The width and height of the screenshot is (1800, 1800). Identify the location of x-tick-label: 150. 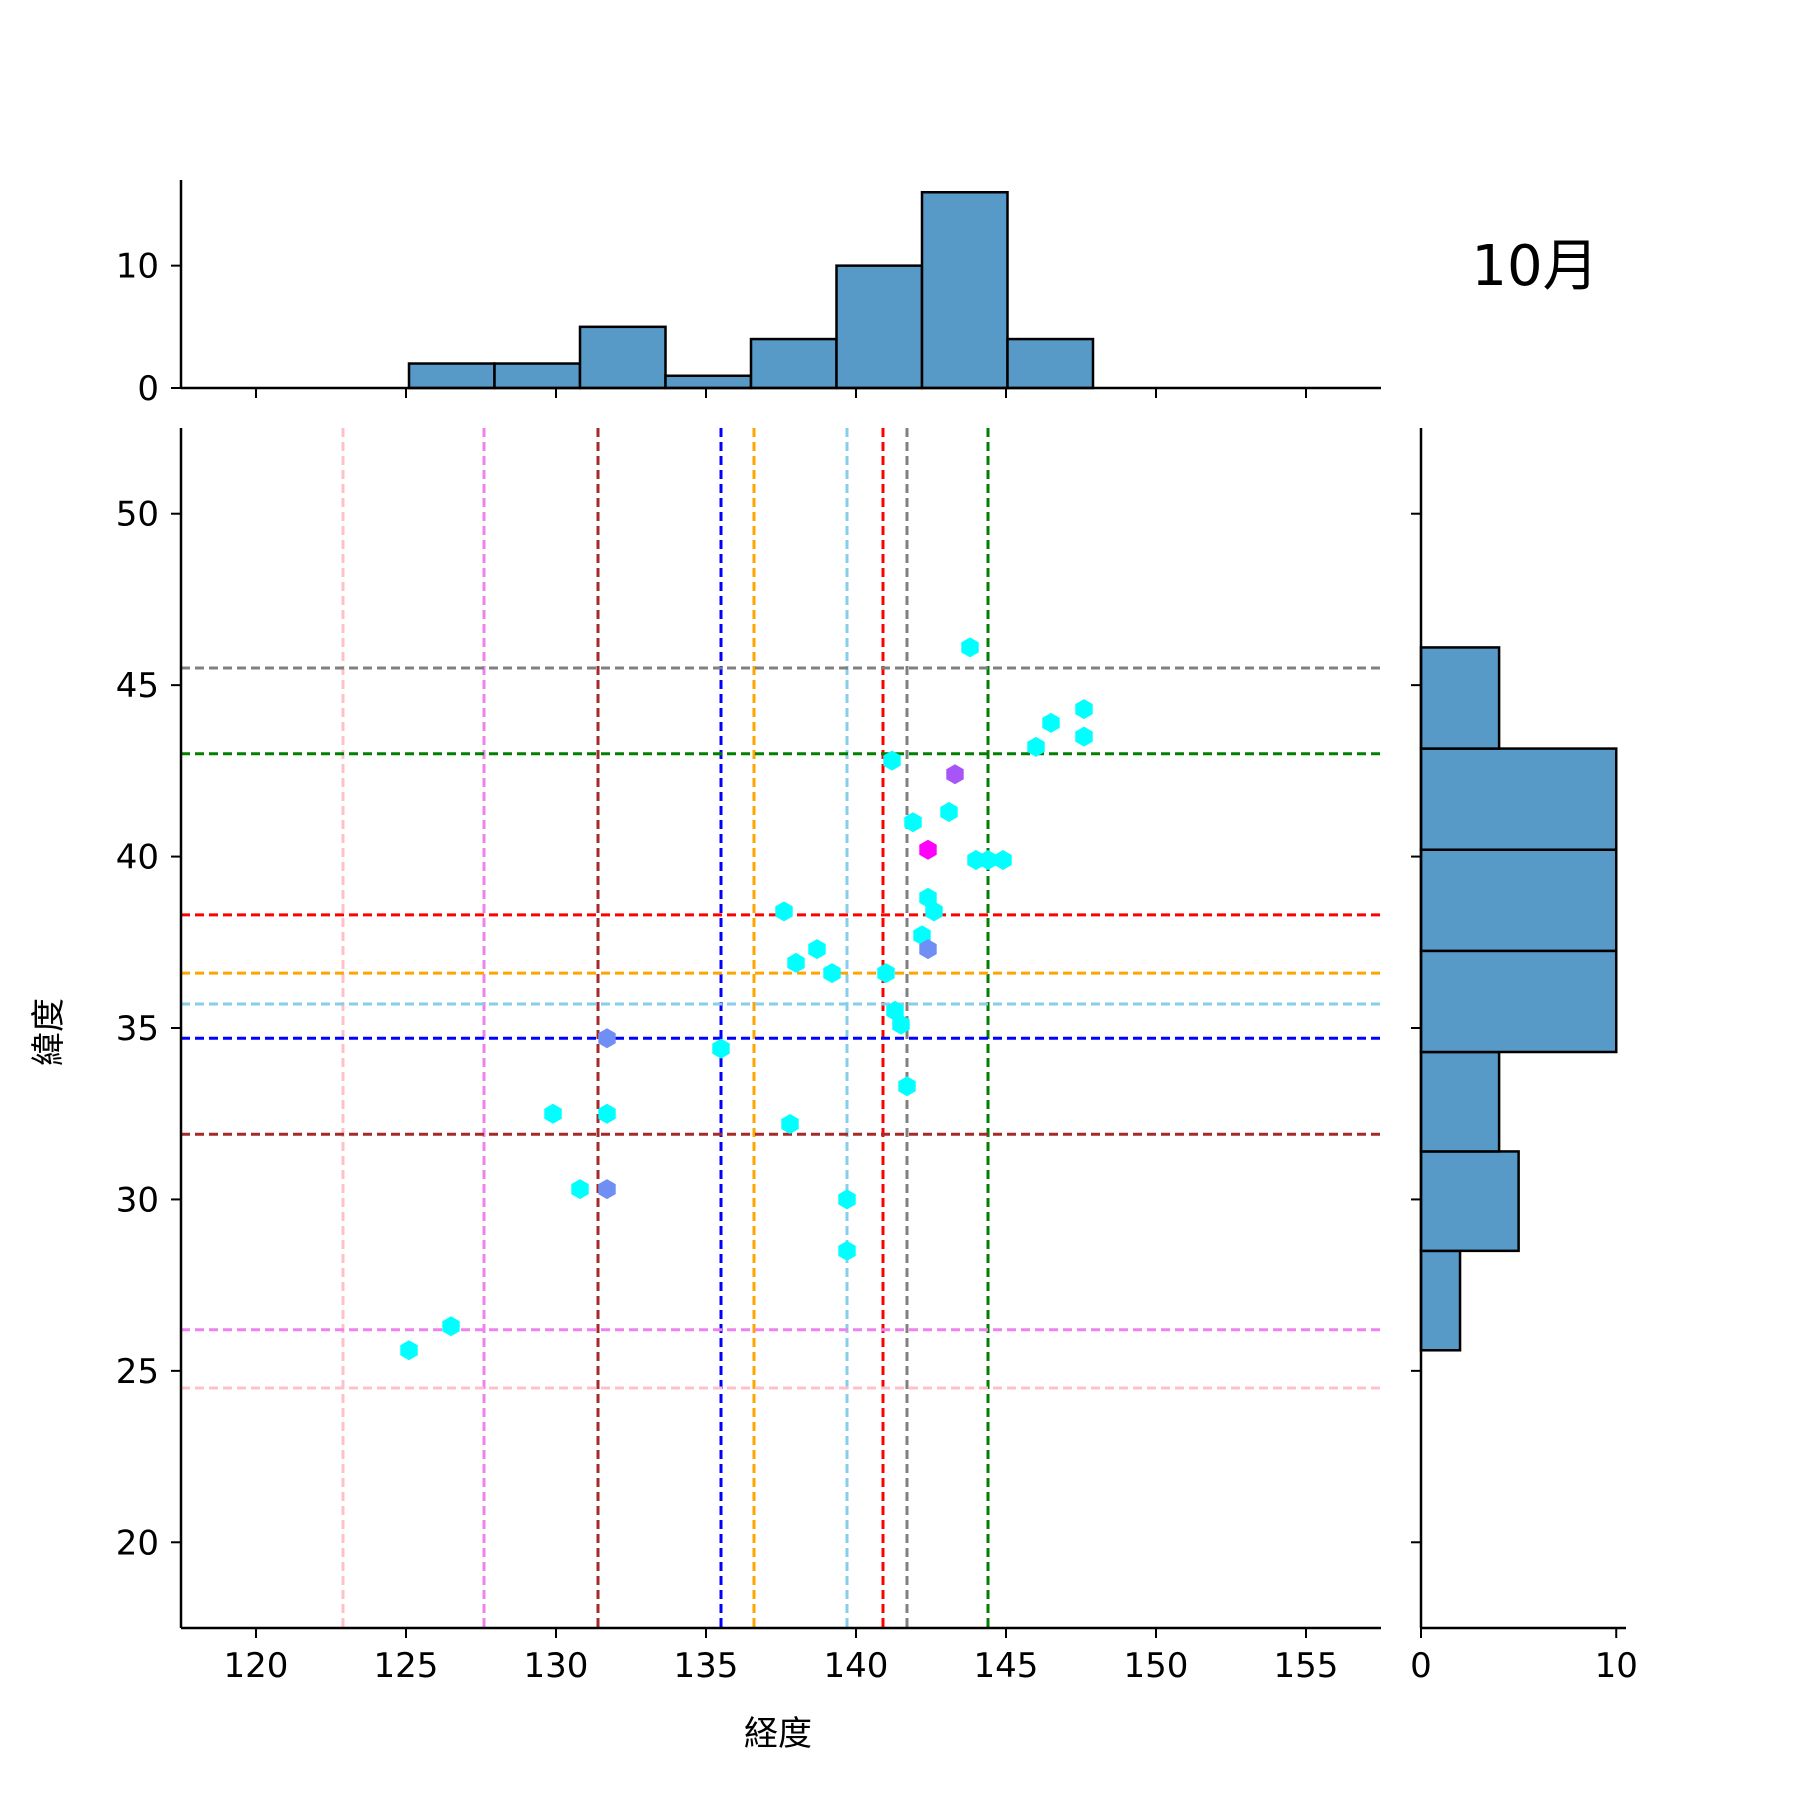
(1156, 1666).